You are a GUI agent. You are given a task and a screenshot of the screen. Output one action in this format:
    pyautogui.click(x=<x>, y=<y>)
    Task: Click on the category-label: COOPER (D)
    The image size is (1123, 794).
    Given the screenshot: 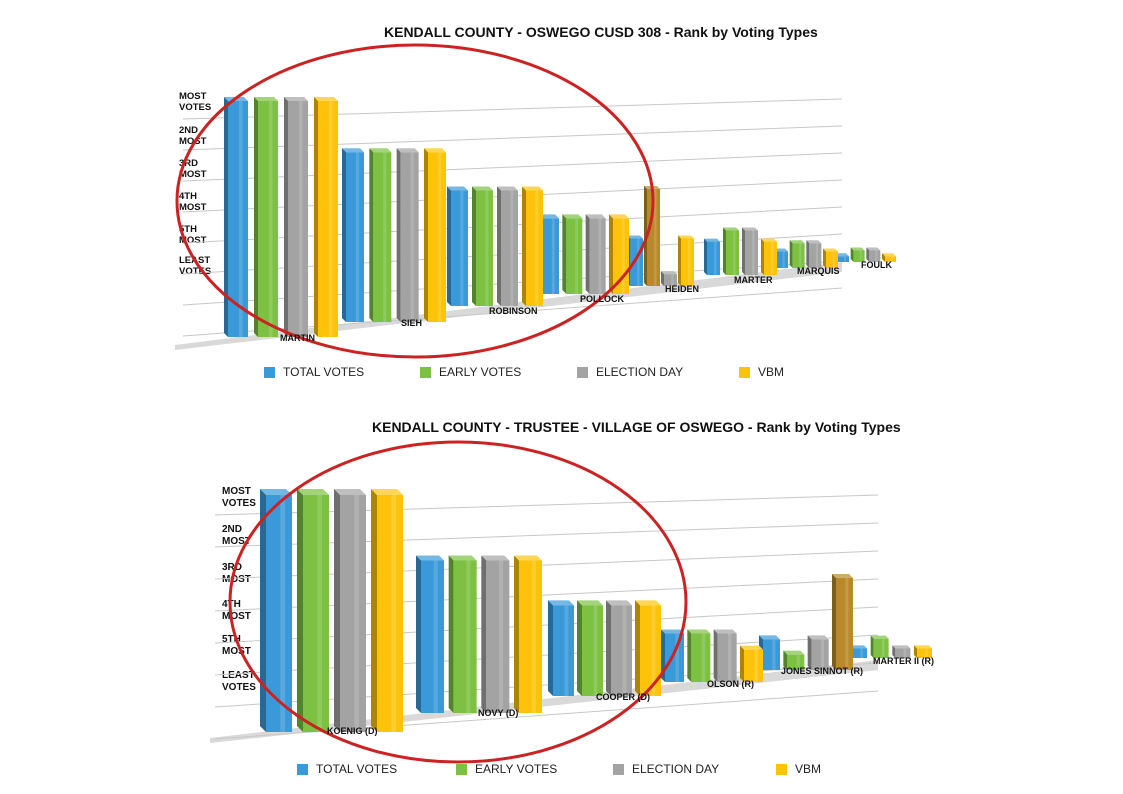 What is the action you would take?
    pyautogui.click(x=623, y=697)
    